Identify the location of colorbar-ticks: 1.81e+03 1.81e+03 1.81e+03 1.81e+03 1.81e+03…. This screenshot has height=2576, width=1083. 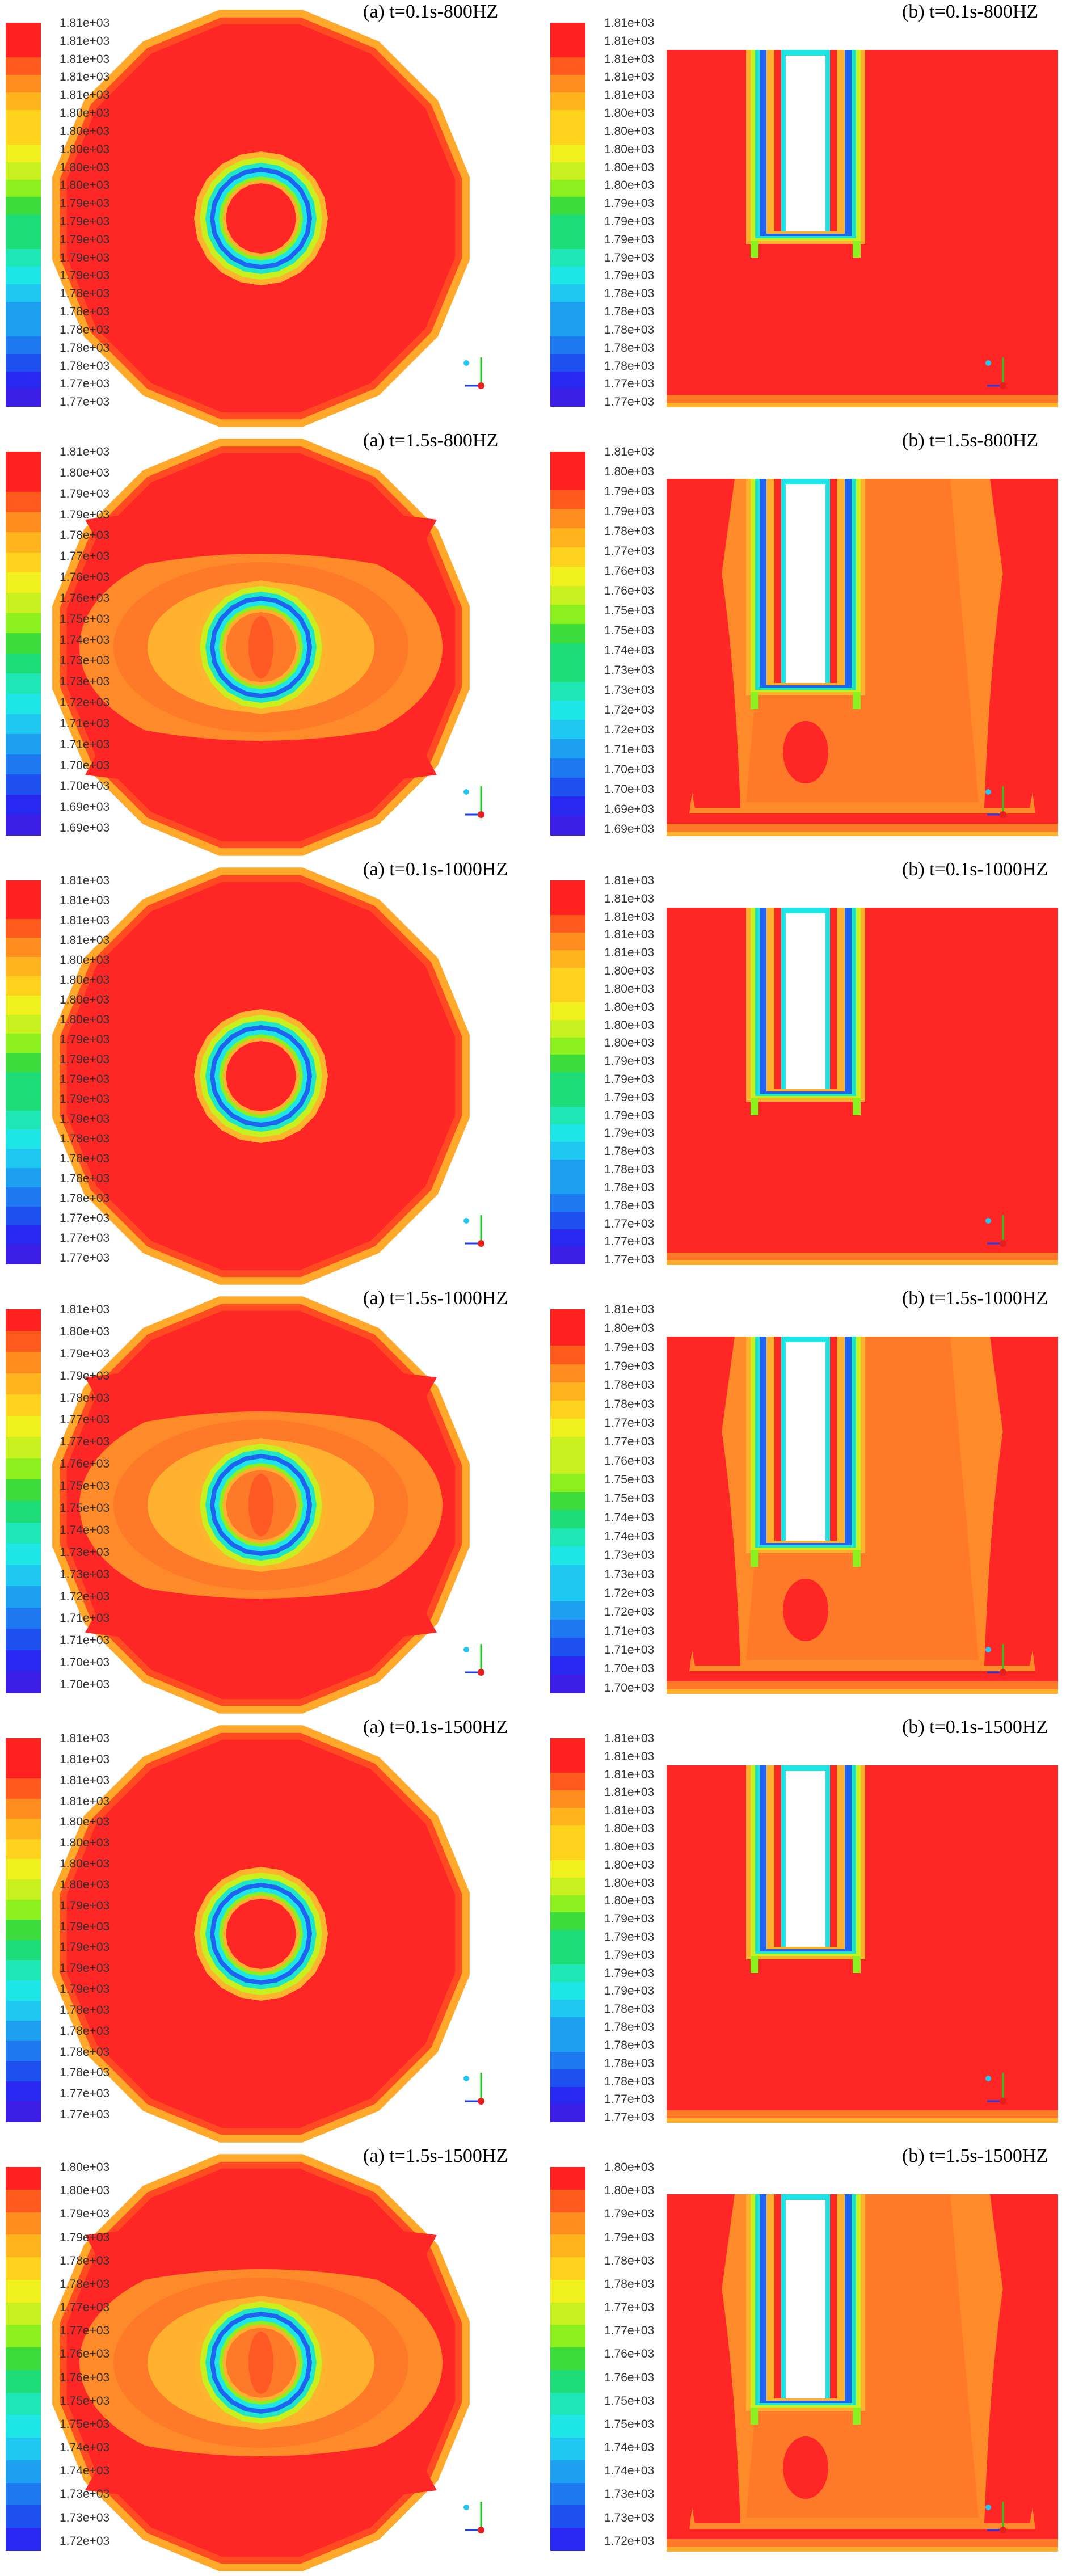
(638, 1929).